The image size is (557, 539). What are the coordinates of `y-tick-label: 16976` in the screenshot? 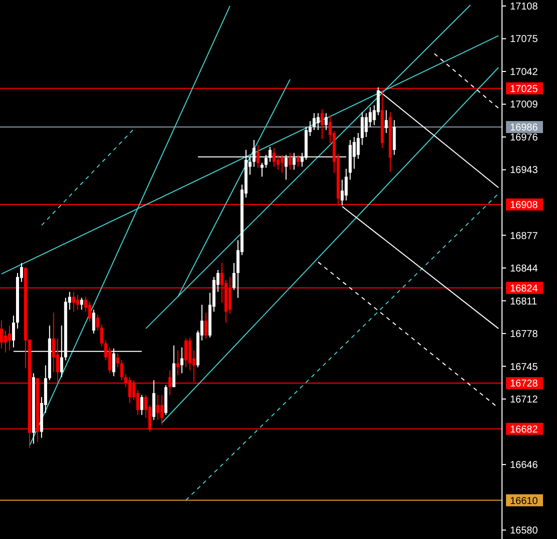 It's located at (524, 138).